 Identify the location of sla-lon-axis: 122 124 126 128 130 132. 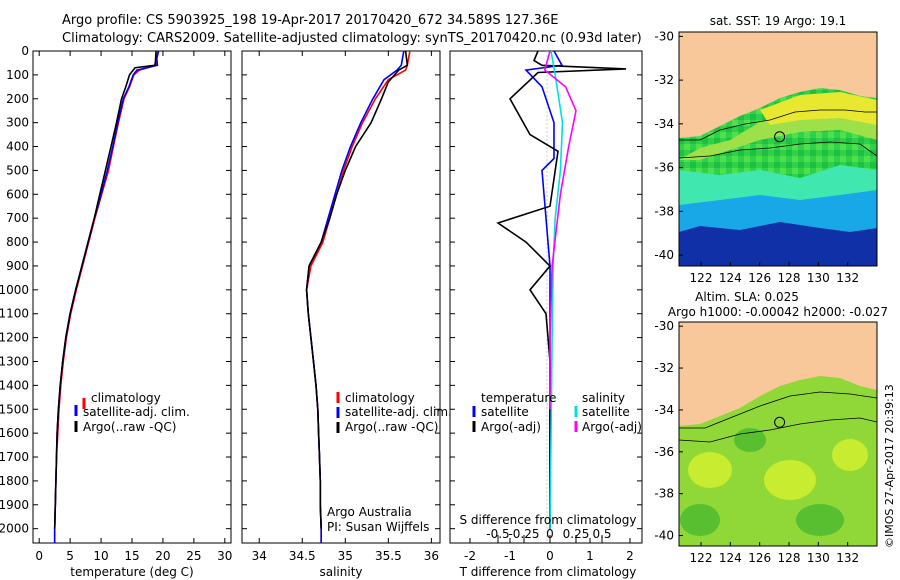
(774, 553).